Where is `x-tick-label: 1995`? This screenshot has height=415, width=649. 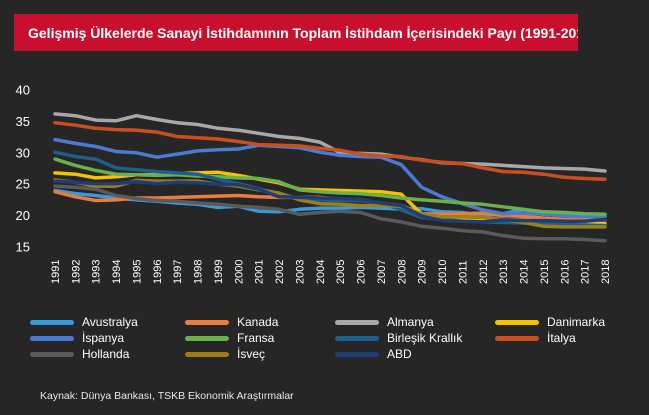 x-tick-label: 1995 is located at coordinates (137, 272).